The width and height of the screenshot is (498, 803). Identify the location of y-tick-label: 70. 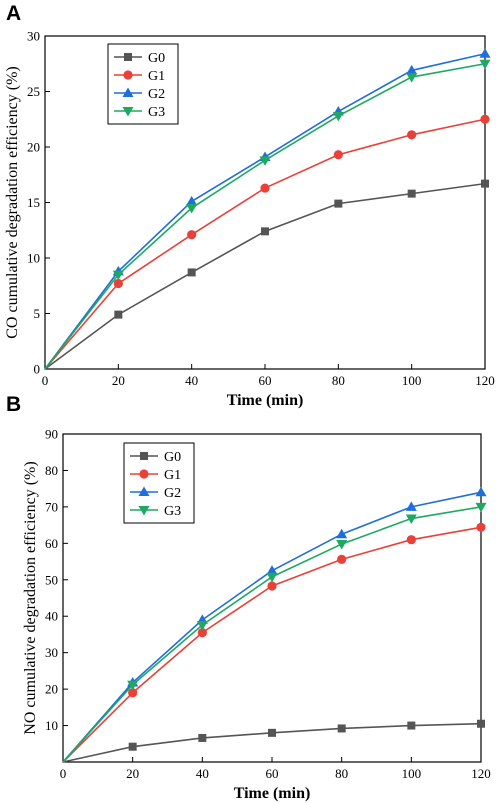
(51, 506).